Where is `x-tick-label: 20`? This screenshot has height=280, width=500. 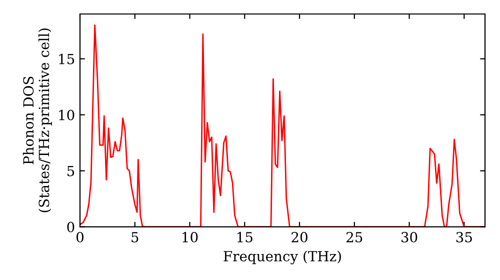
x-tick-label: 20 is located at coordinates (300, 237).